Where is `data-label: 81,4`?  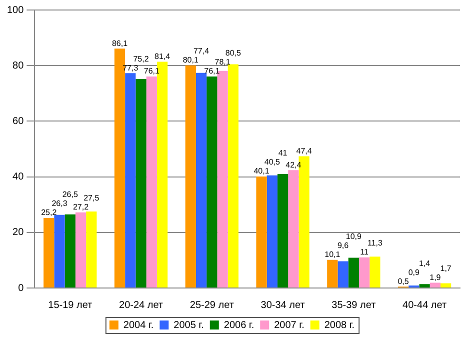 data-label: 81,4 is located at coordinates (162, 56).